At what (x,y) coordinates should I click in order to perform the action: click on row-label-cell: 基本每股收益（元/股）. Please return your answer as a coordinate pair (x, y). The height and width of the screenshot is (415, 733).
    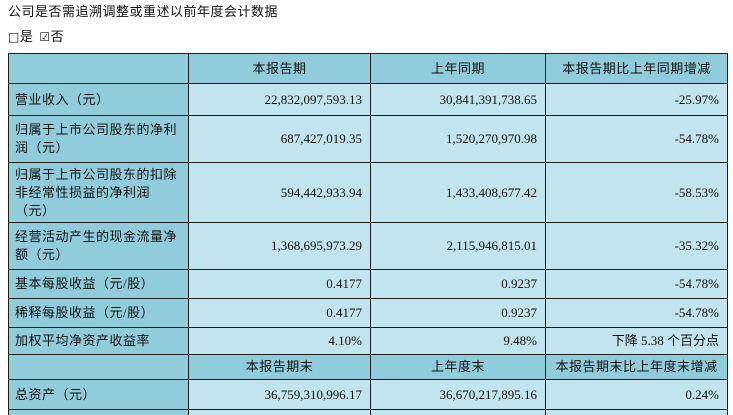
    Looking at the image, I should click on (98, 284).